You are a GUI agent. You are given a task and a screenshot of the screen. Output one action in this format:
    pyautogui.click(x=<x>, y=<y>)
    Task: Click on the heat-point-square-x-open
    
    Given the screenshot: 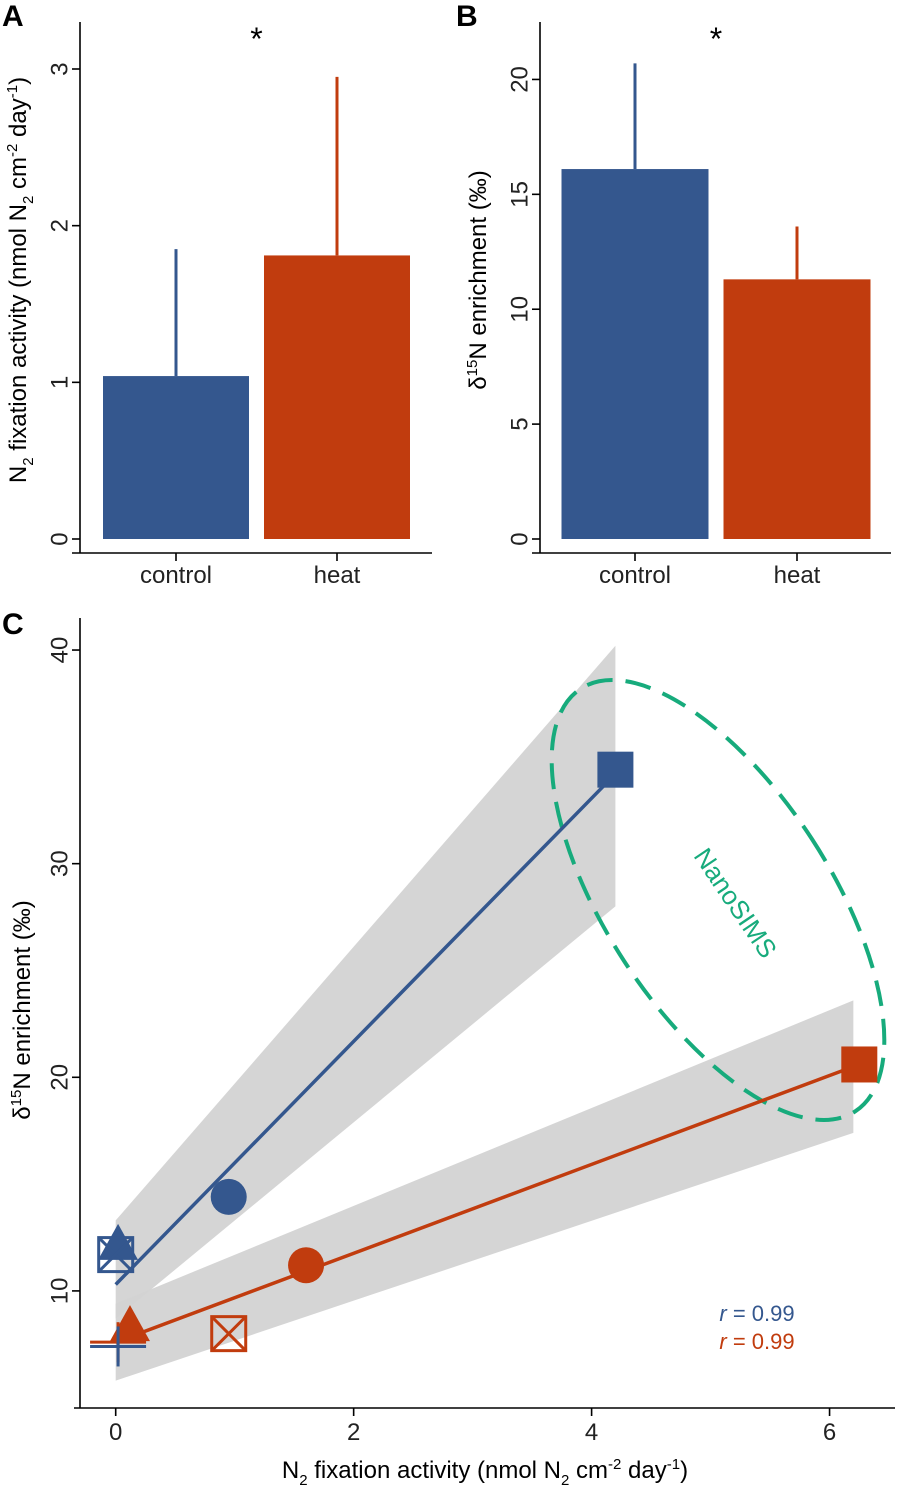 What is the action you would take?
    pyautogui.click(x=229, y=1334)
    